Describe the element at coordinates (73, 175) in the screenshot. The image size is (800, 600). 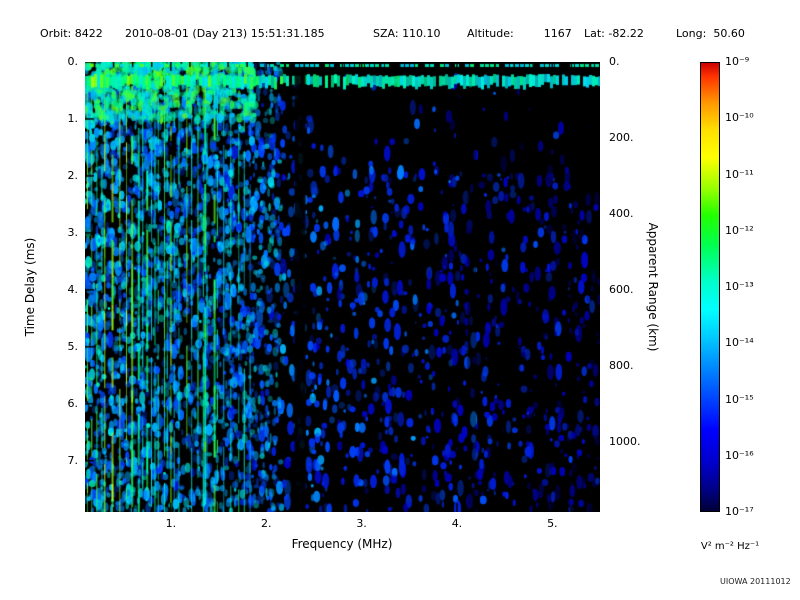
I see `left-axis-tick-label: 2.` at that location.